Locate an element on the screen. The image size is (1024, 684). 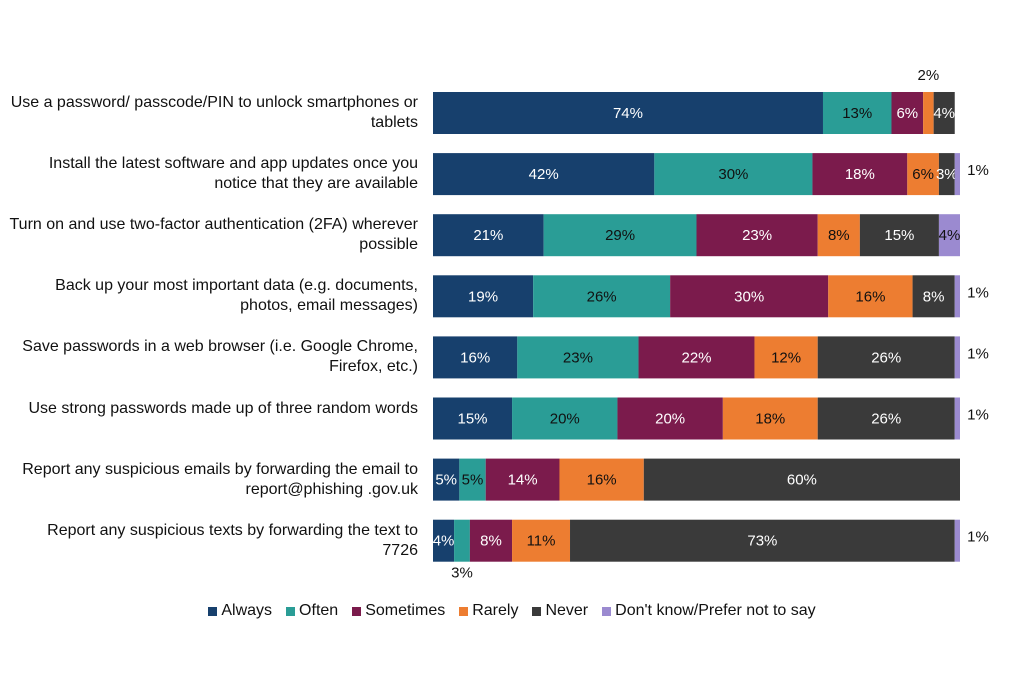
value-label: 20% is located at coordinates (670, 418).